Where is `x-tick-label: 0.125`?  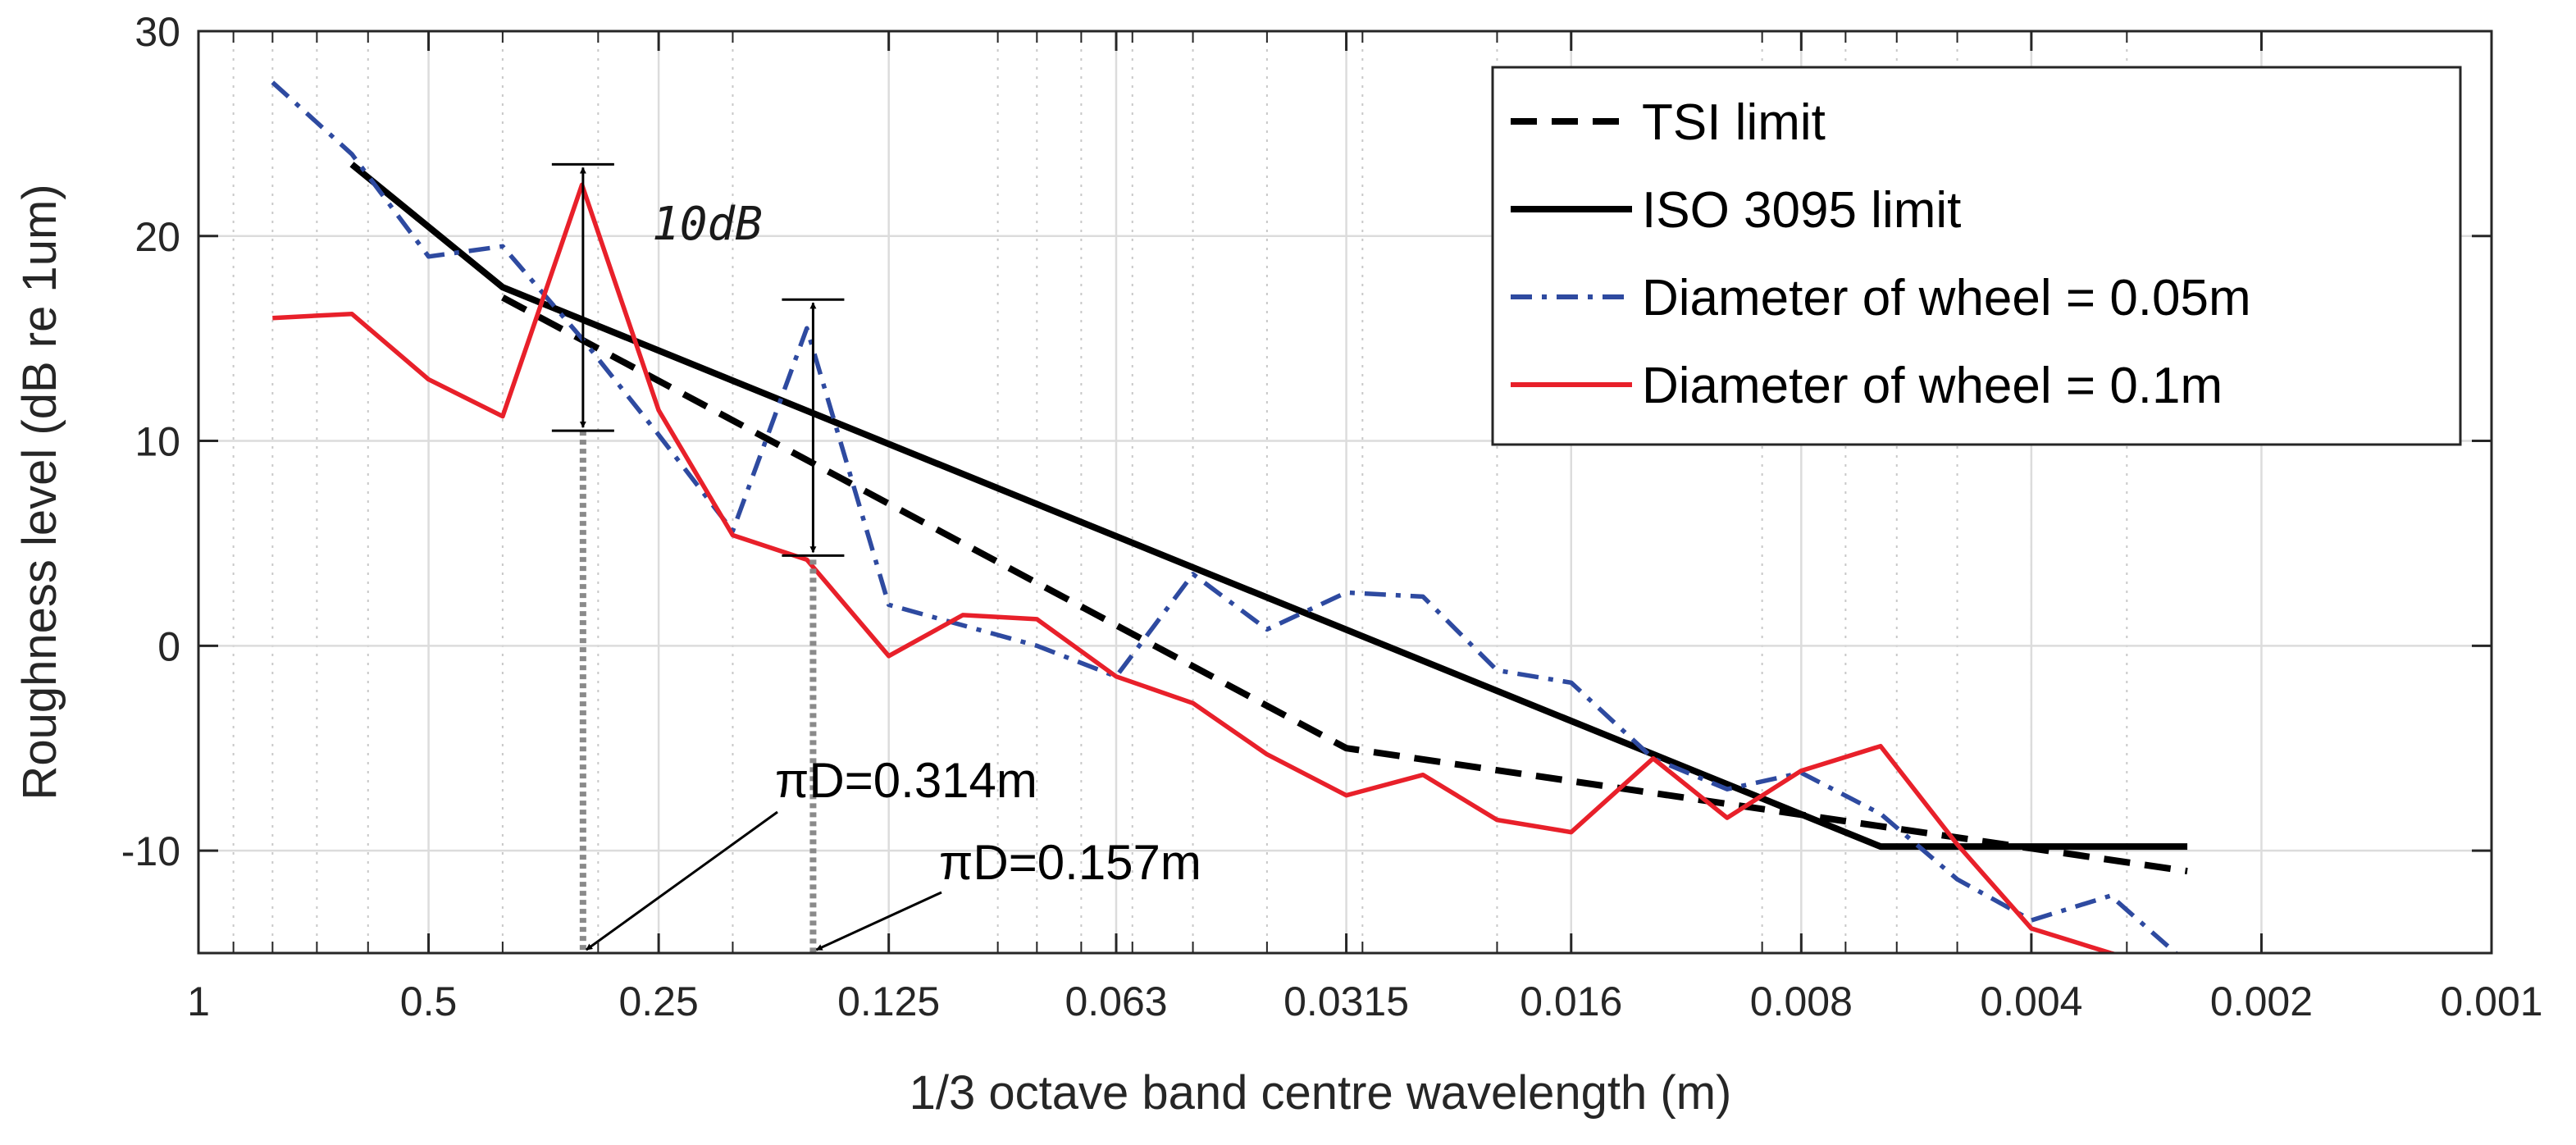
x-tick-label: 0.125 is located at coordinates (888, 1001).